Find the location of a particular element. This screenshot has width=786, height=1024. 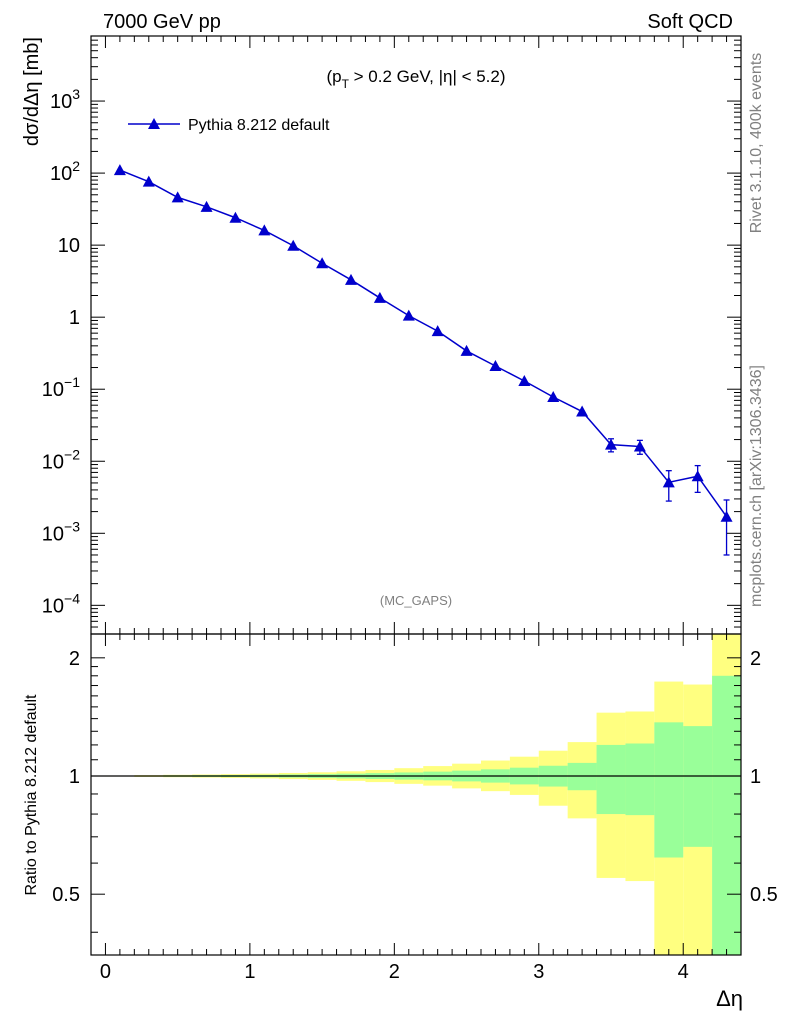

x-tick-label: 3 is located at coordinates (538, 972).